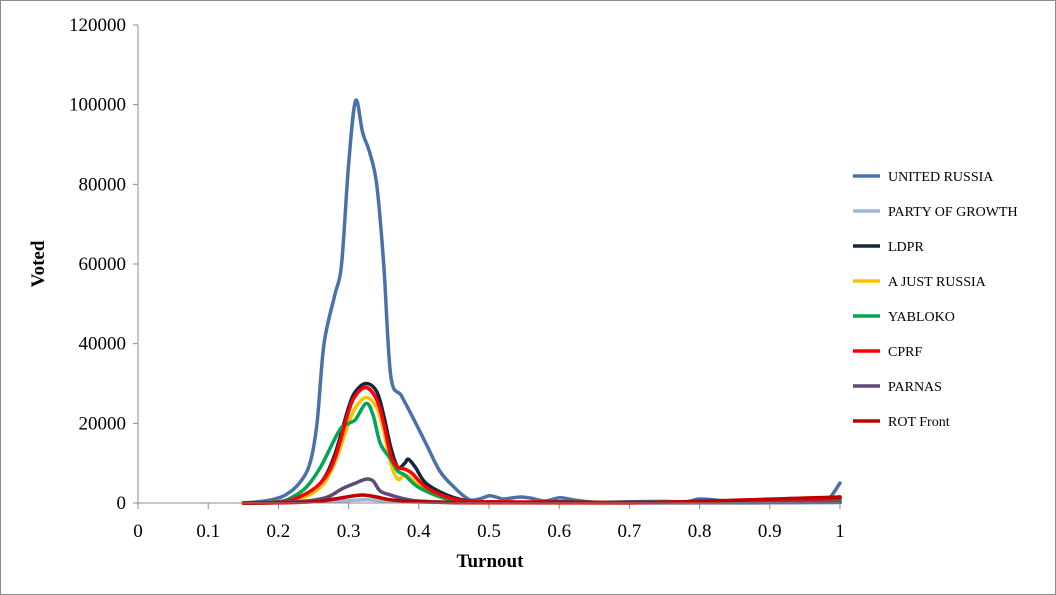 The image size is (1056, 595). I want to click on x-tick-label: 0.7, so click(630, 531).